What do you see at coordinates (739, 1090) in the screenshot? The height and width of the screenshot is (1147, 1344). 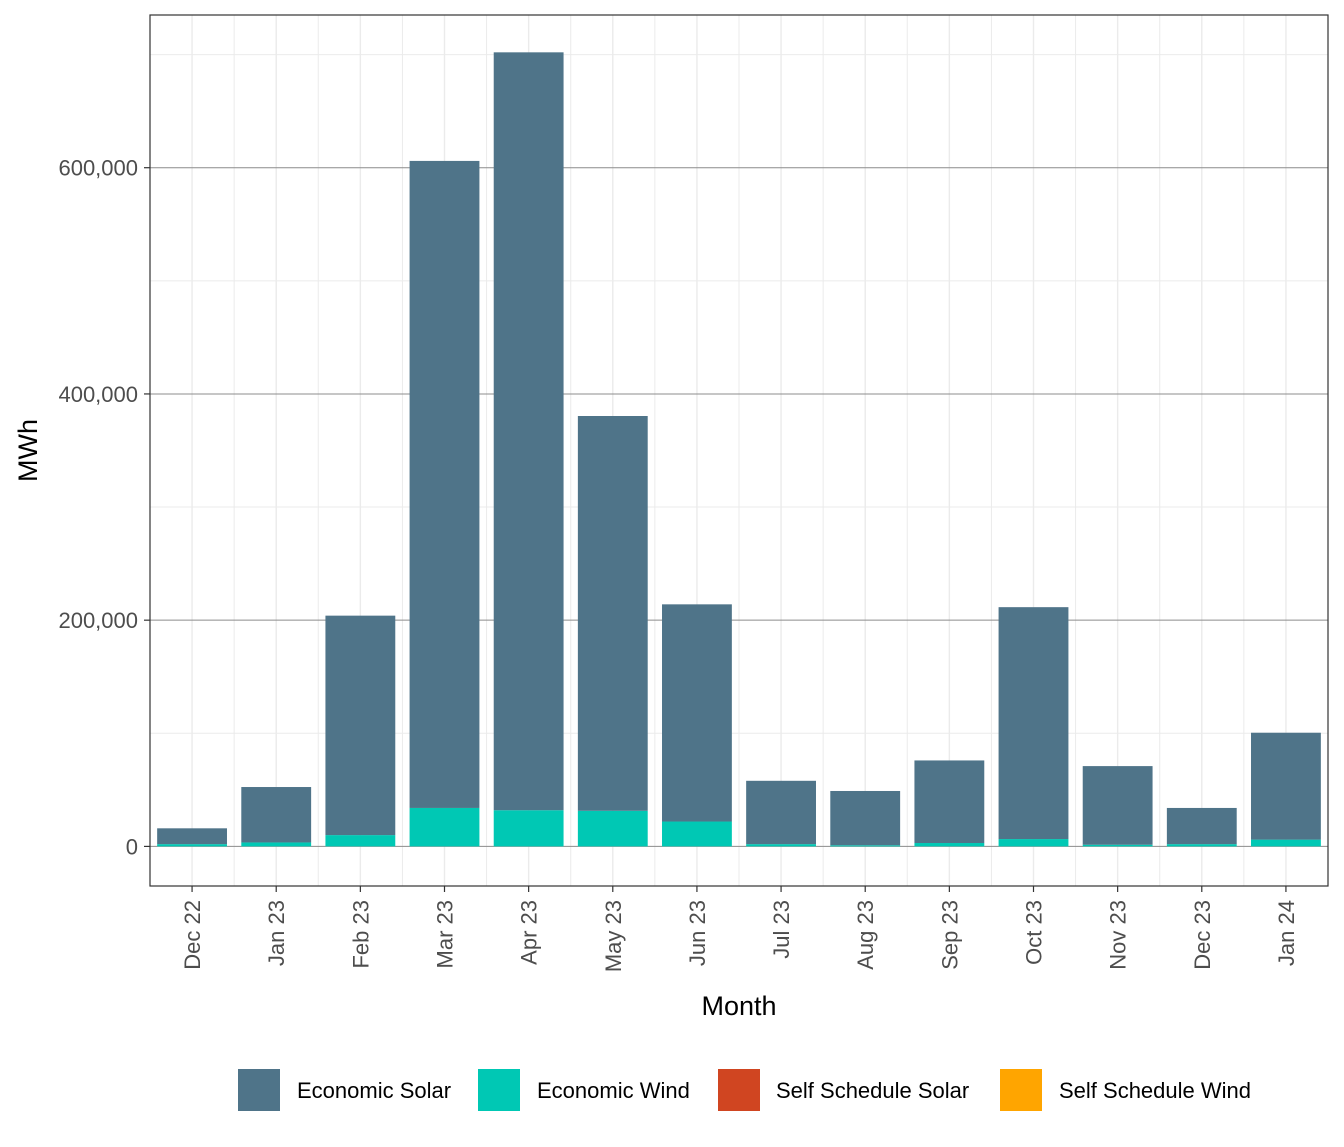 I see `legend-key-self-schedule-solar` at bounding box center [739, 1090].